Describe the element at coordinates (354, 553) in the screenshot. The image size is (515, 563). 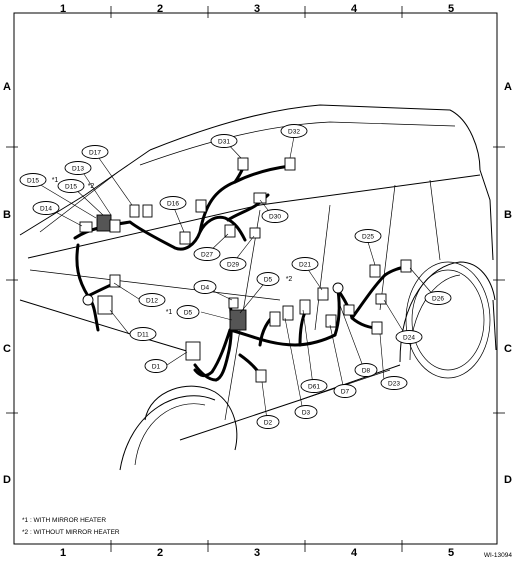
I see `col-label-4-bottom: 4` at that location.